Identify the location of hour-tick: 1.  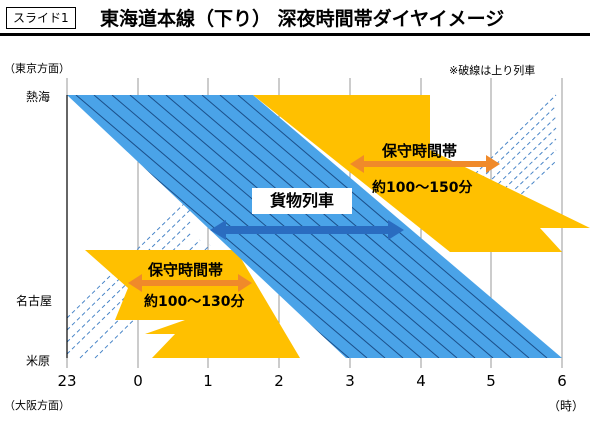
(208, 381).